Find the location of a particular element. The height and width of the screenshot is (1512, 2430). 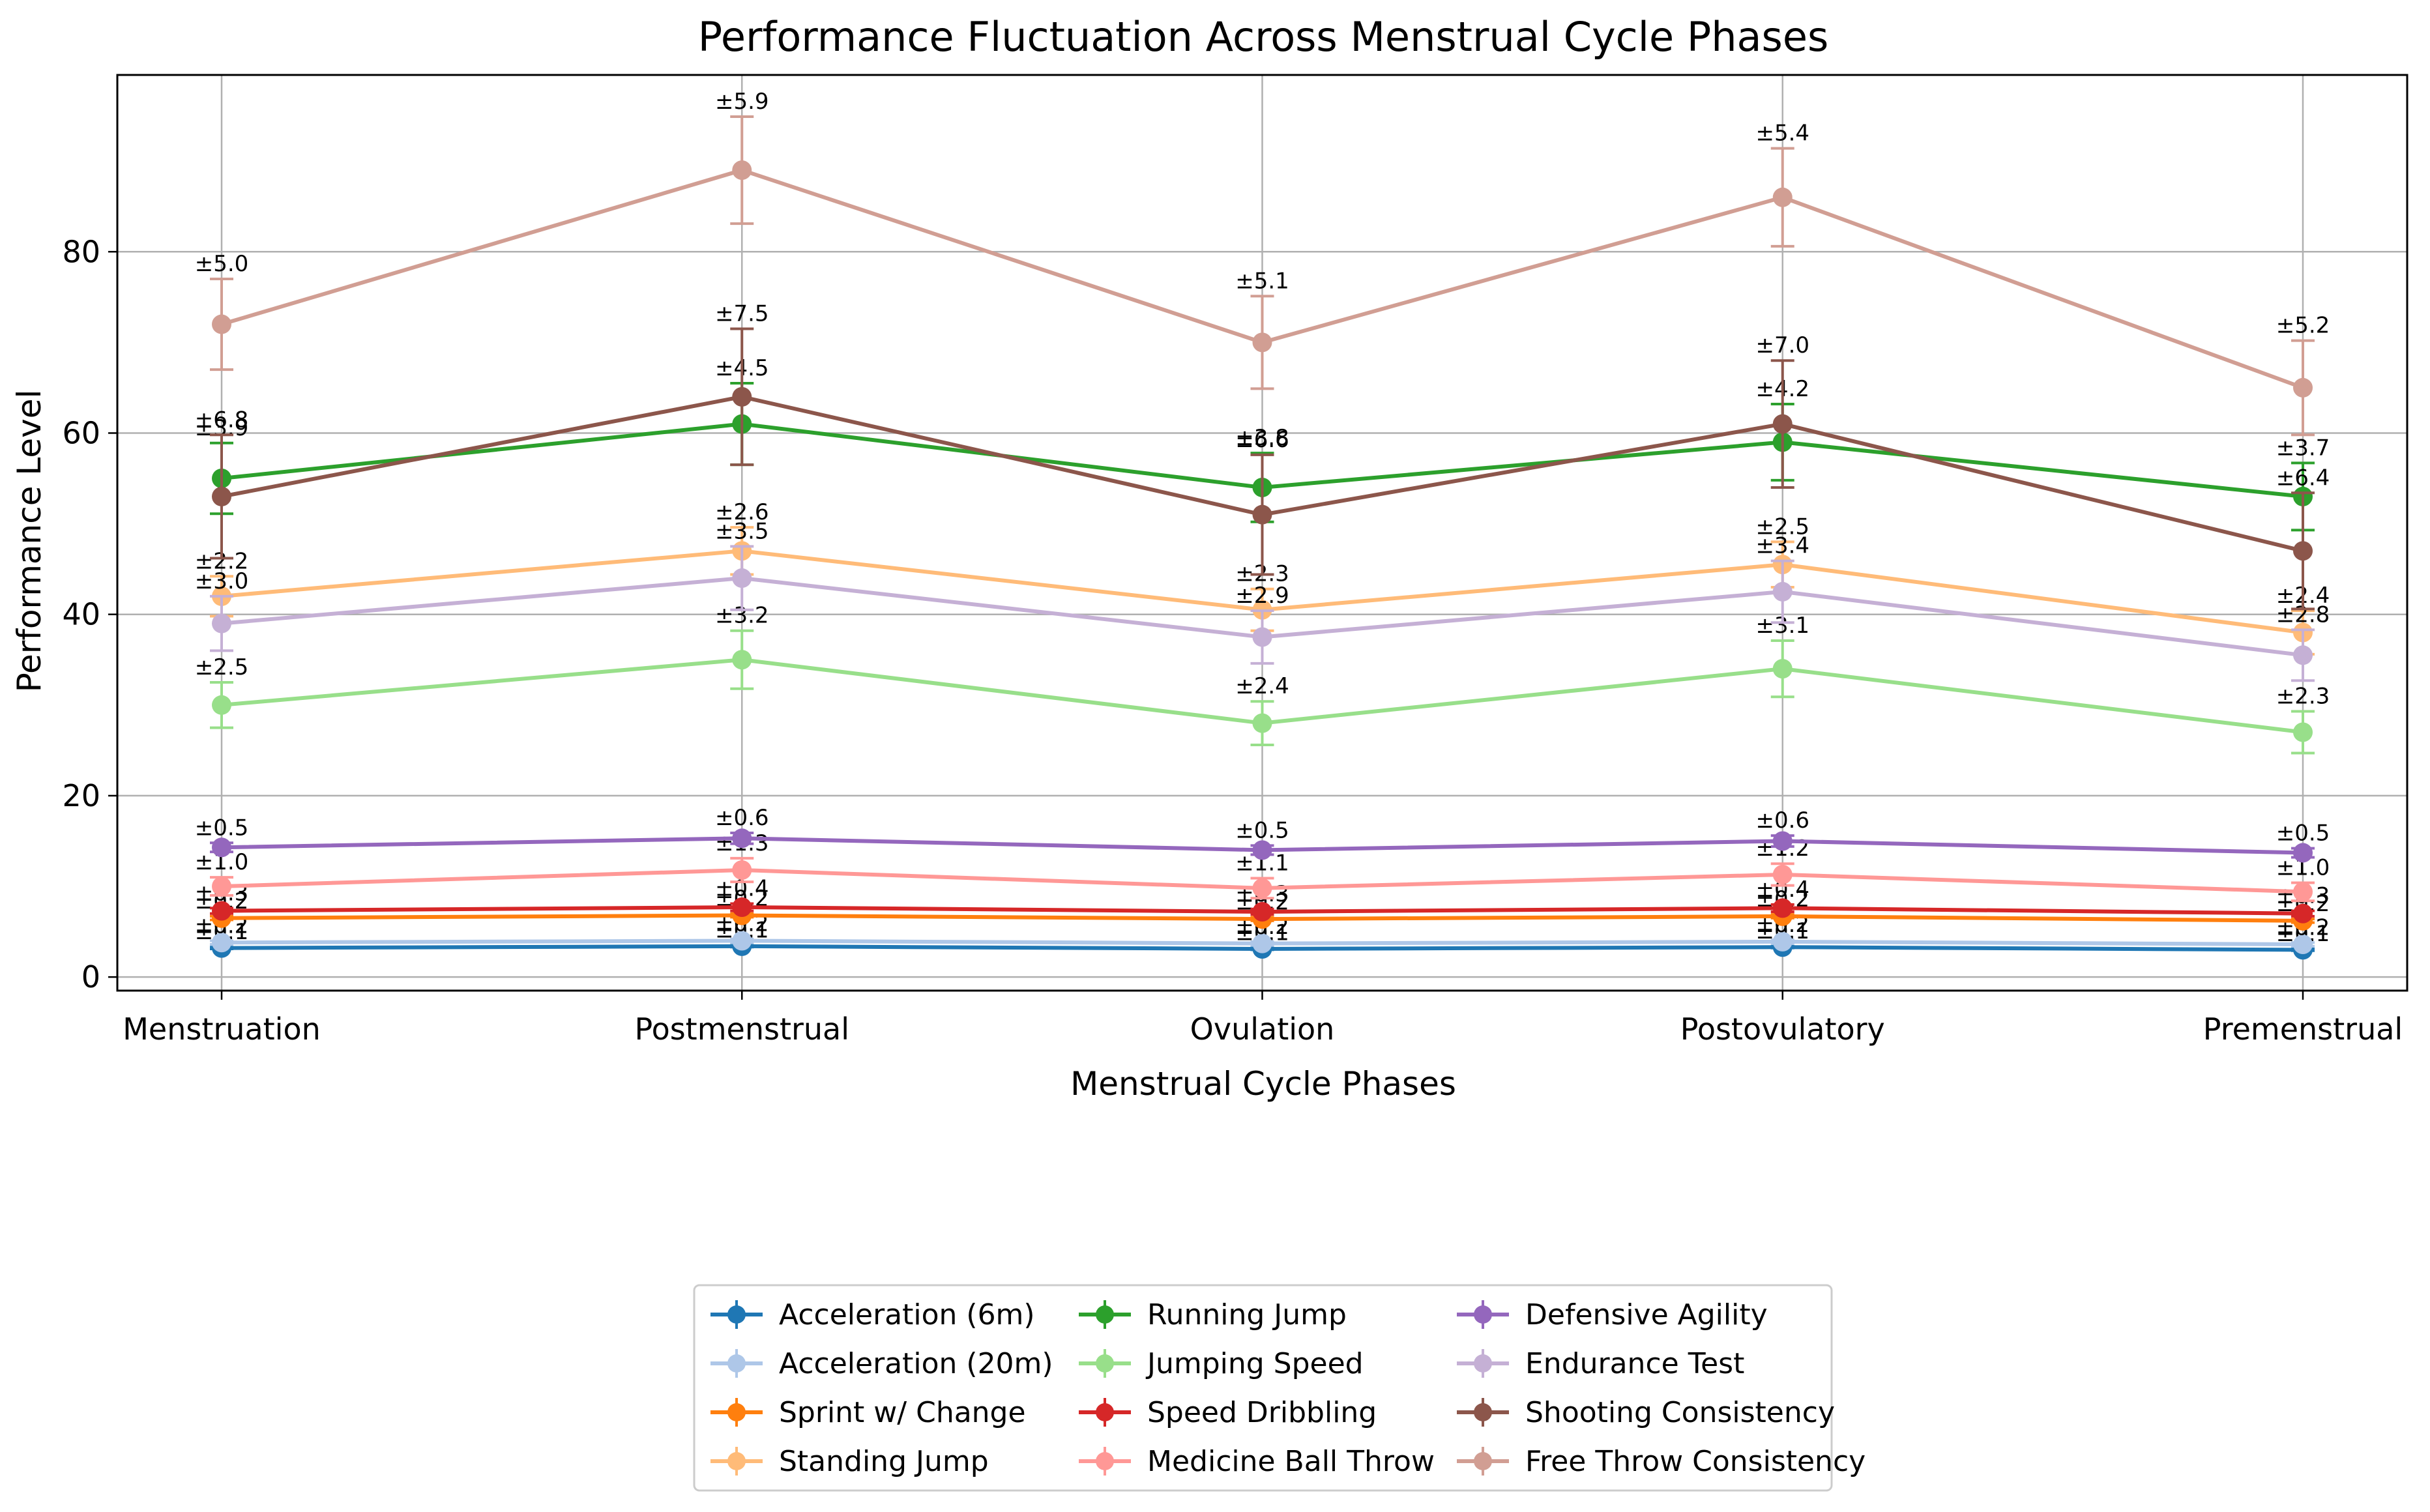

y-tick-label: 40 is located at coordinates (81, 614).